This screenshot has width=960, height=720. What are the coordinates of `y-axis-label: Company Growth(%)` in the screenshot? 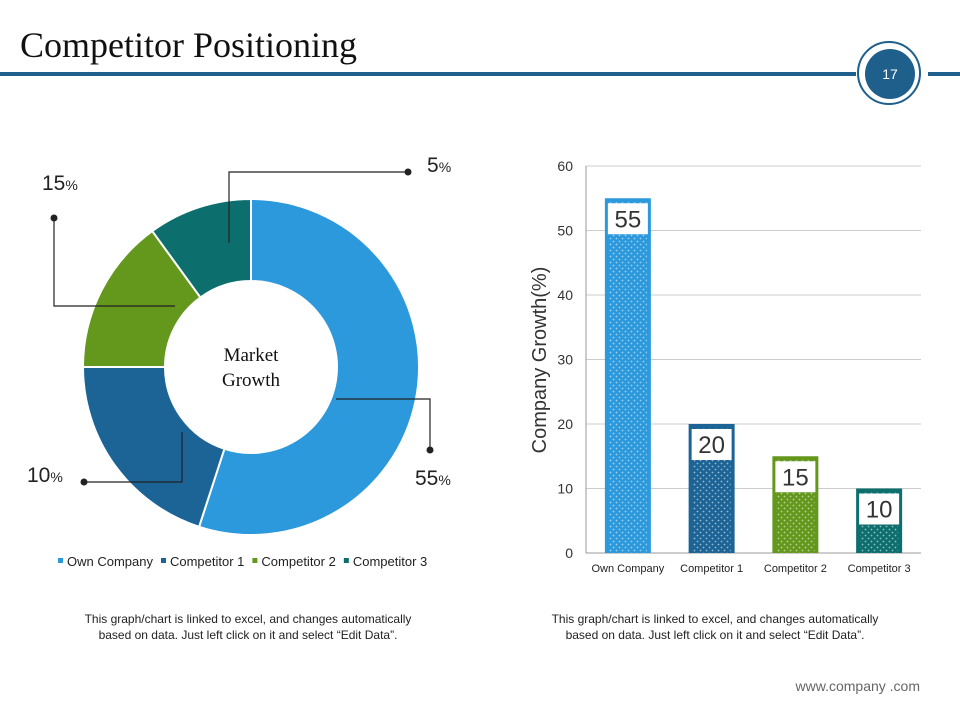 It's located at (540, 360).